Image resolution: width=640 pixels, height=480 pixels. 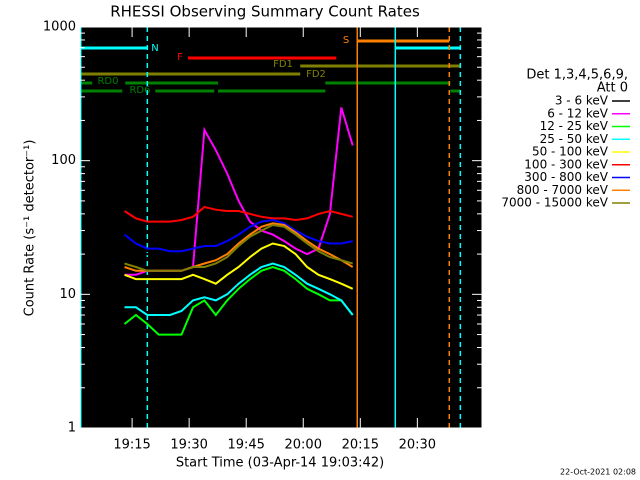 What do you see at coordinates (280, 463) in the screenshot?
I see `x-axis-label: Start Time (03-Apr-14 19:03:42)` at bounding box center [280, 463].